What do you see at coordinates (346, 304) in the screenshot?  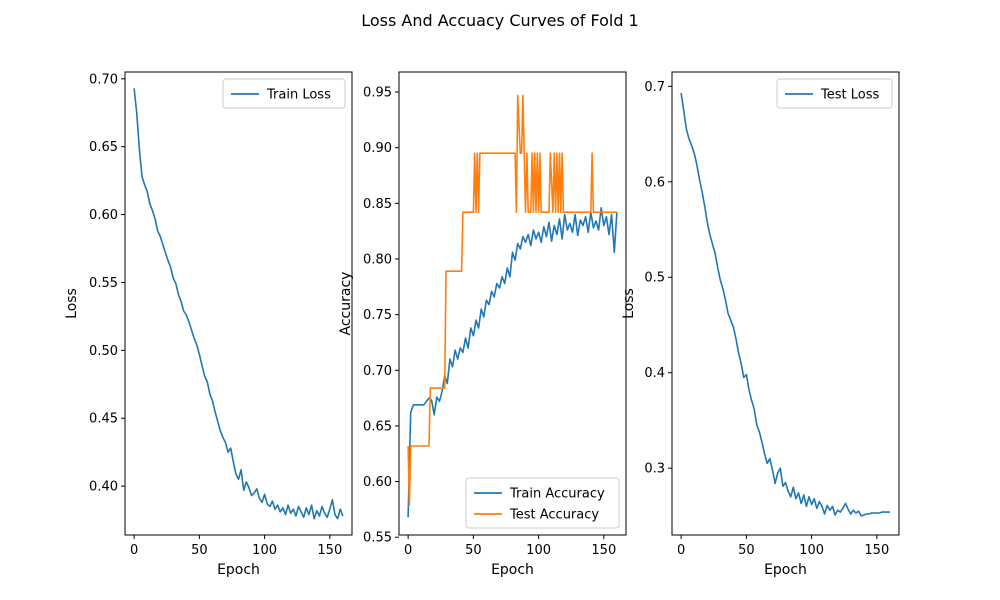 I see `y-axis-label: Accuracy` at bounding box center [346, 304].